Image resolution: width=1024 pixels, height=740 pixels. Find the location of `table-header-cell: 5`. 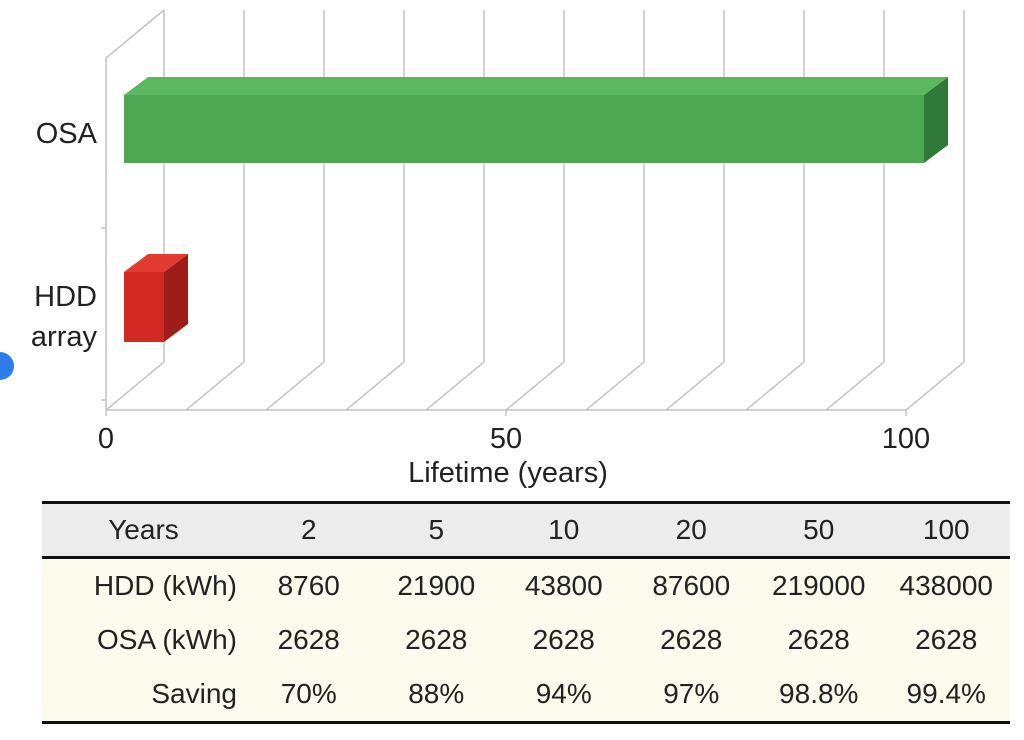

table-header-cell: 5 is located at coordinates (436, 530).